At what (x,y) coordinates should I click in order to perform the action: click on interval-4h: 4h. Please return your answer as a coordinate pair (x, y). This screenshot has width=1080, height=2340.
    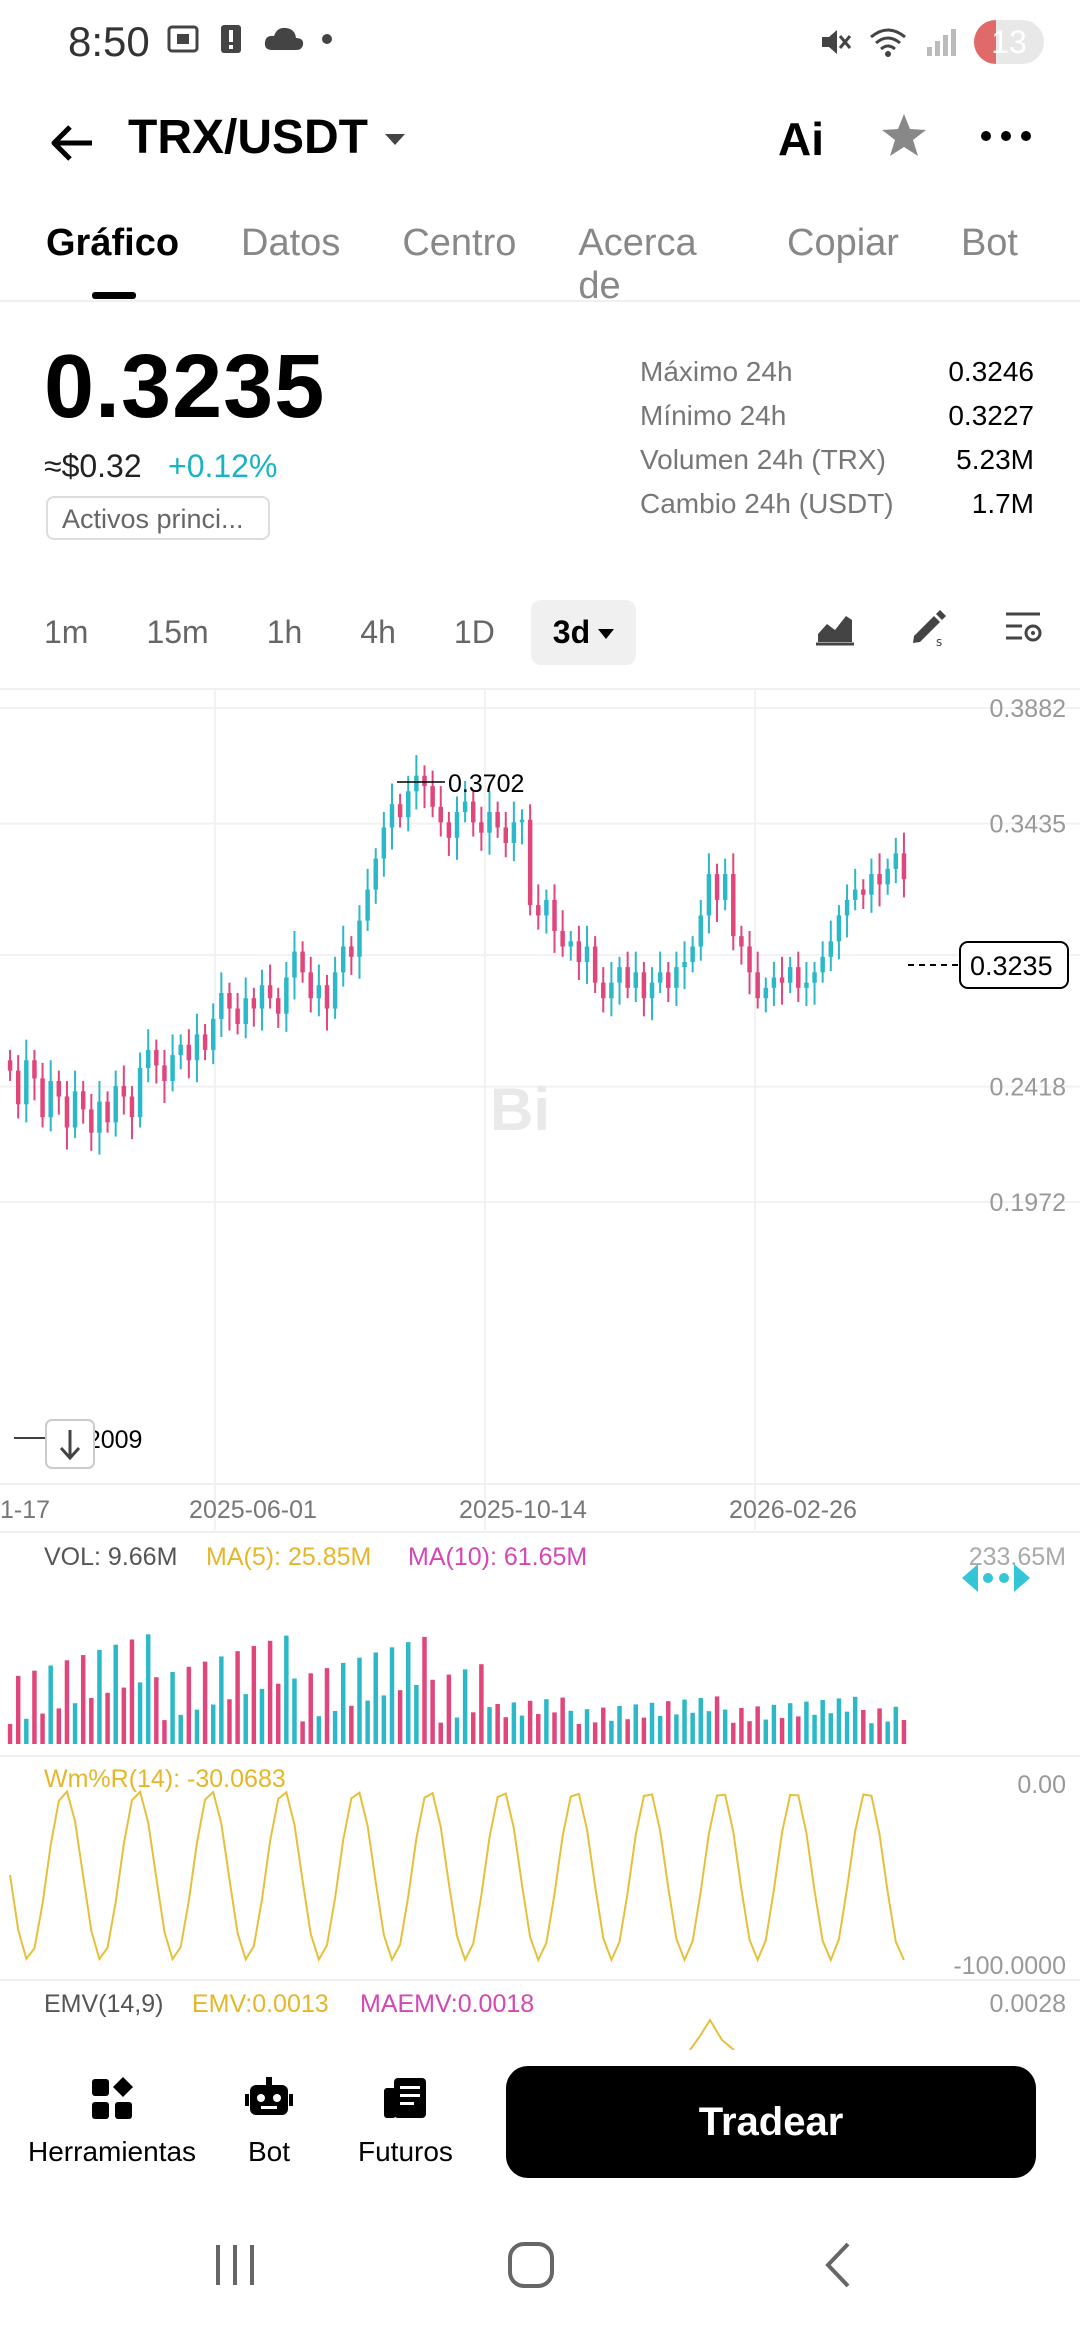
    Looking at the image, I should click on (378, 631).